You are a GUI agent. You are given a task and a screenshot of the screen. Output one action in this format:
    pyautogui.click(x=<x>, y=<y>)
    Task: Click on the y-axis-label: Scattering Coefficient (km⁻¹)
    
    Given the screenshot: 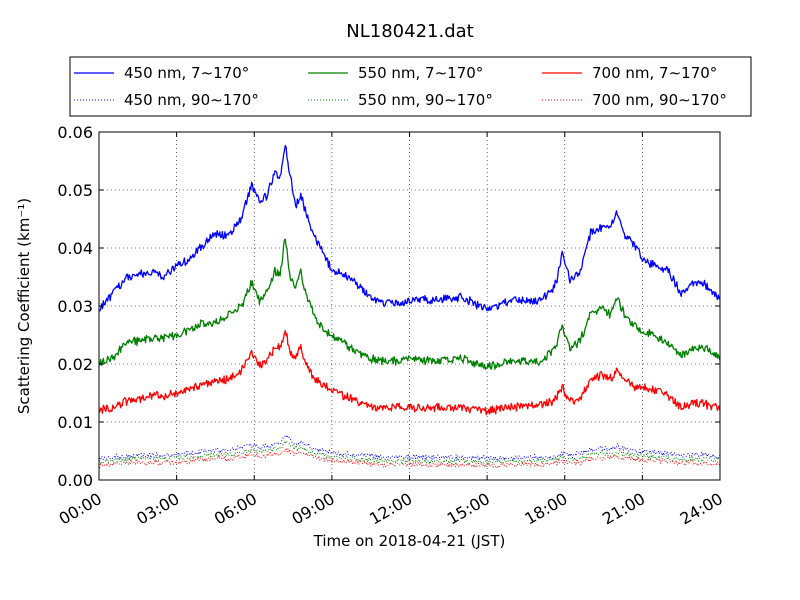 What is the action you would take?
    pyautogui.click(x=24, y=306)
    